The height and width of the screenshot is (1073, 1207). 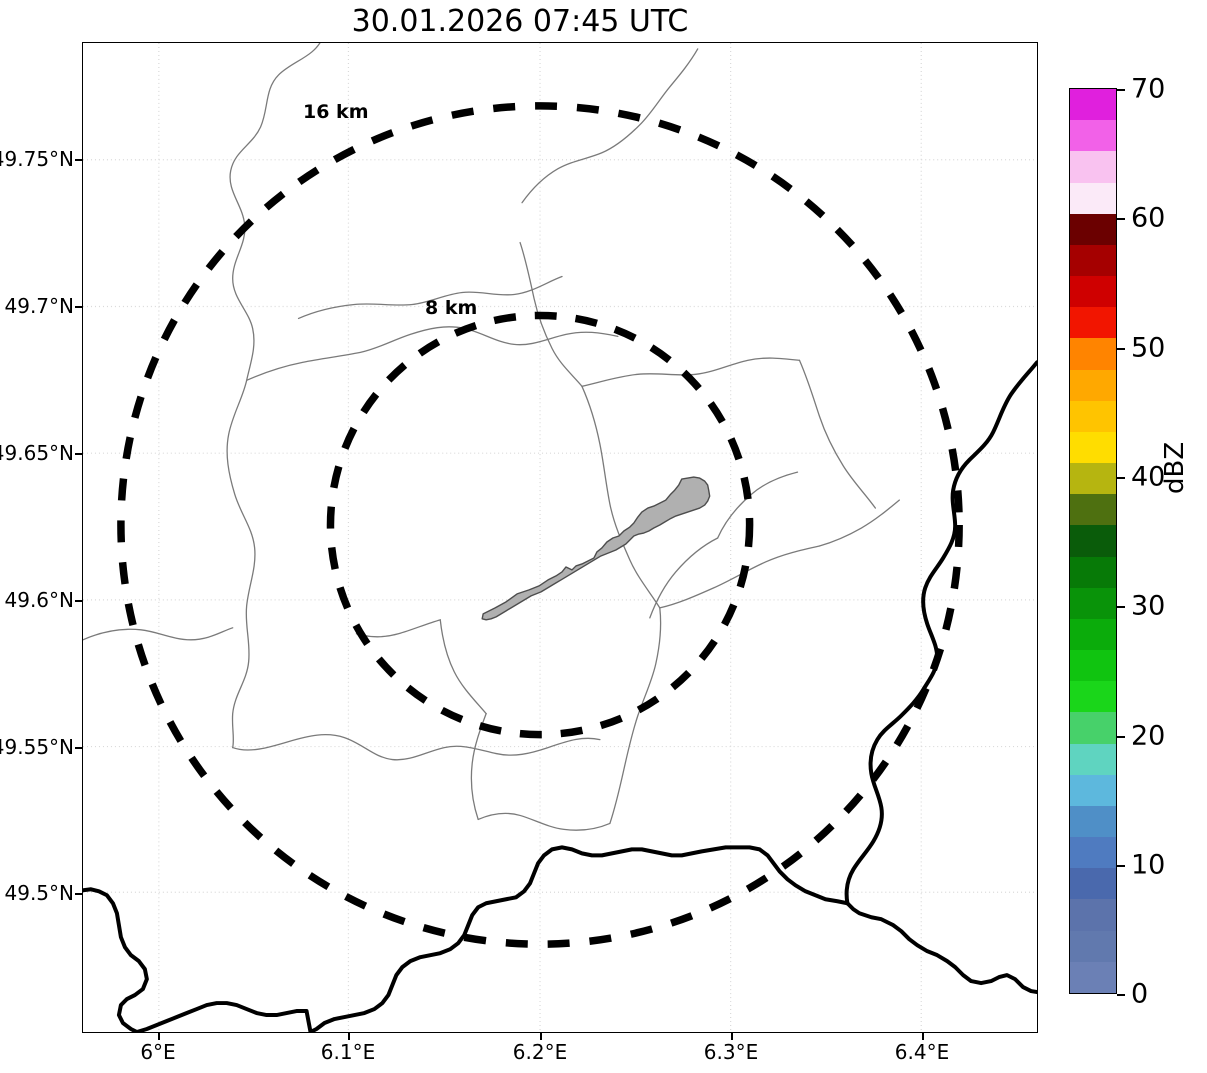 What do you see at coordinates (37, 747) in the screenshot?
I see `y-tick-label: 49.55°N` at bounding box center [37, 747].